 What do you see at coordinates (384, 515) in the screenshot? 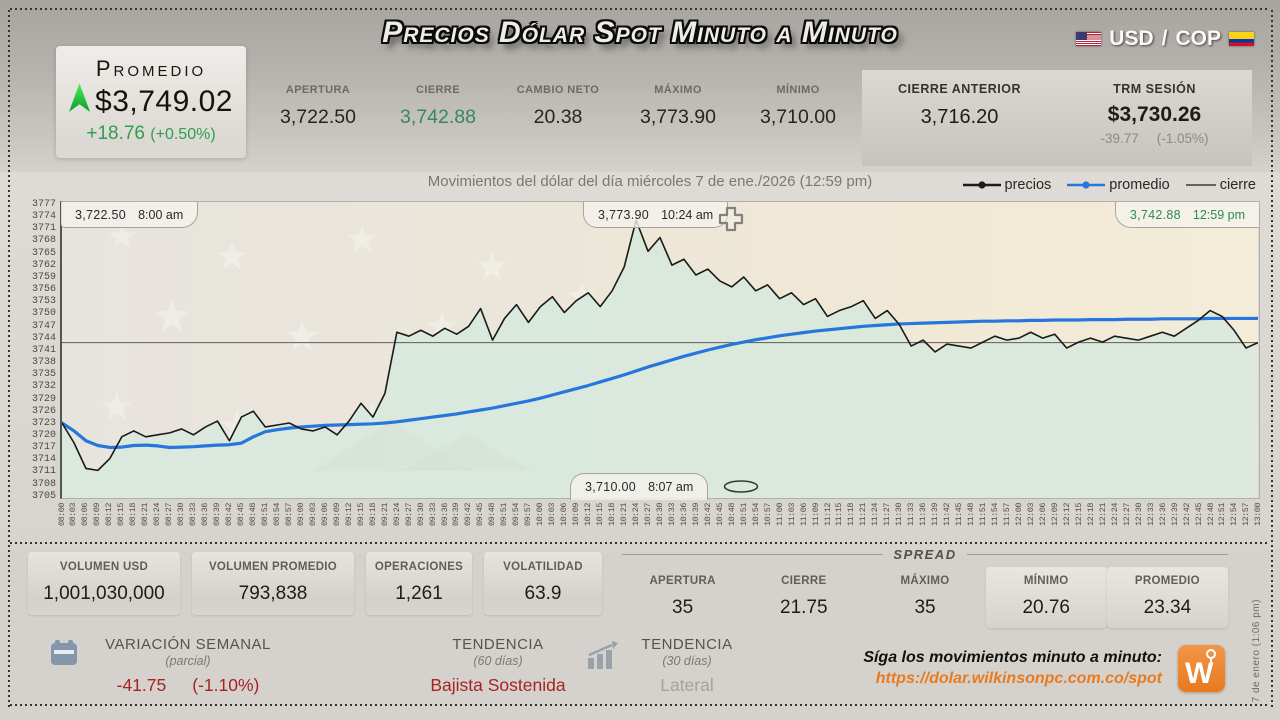
I see `x-tick: 09:21` at bounding box center [384, 515].